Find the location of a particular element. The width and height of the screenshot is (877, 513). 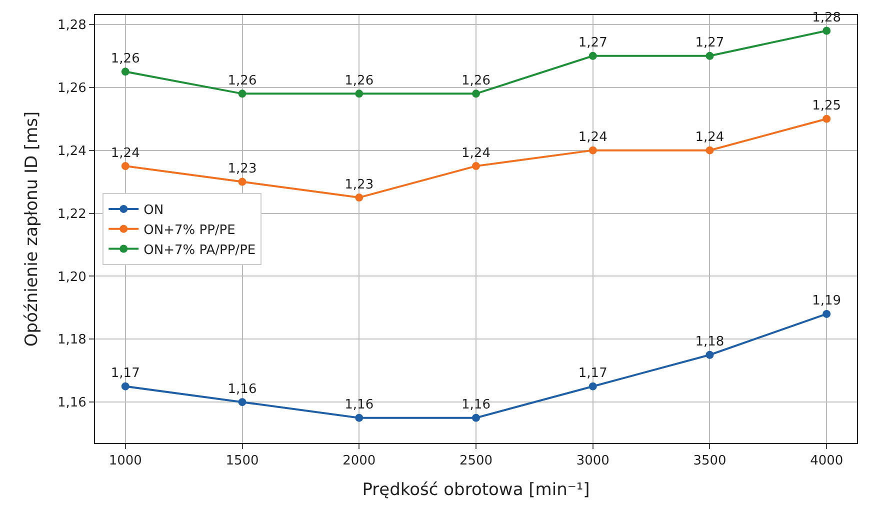

y-tick-label: 1,20 is located at coordinates (71, 277).